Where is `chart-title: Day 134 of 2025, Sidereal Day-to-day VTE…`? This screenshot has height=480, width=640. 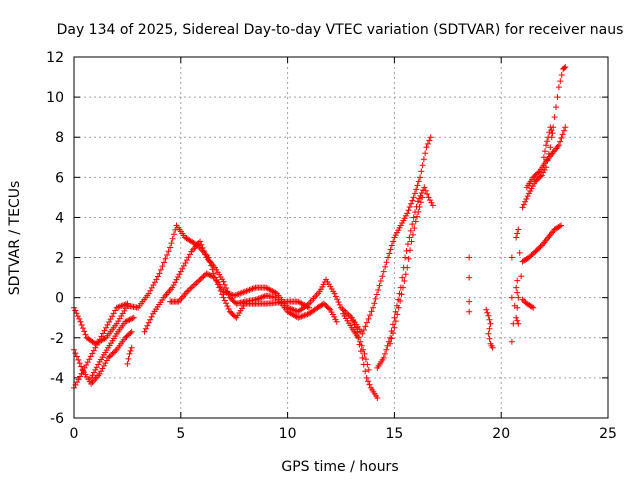 chart-title: Day 134 of 2025, Sidereal Day-to-day VTE… is located at coordinates (340, 30).